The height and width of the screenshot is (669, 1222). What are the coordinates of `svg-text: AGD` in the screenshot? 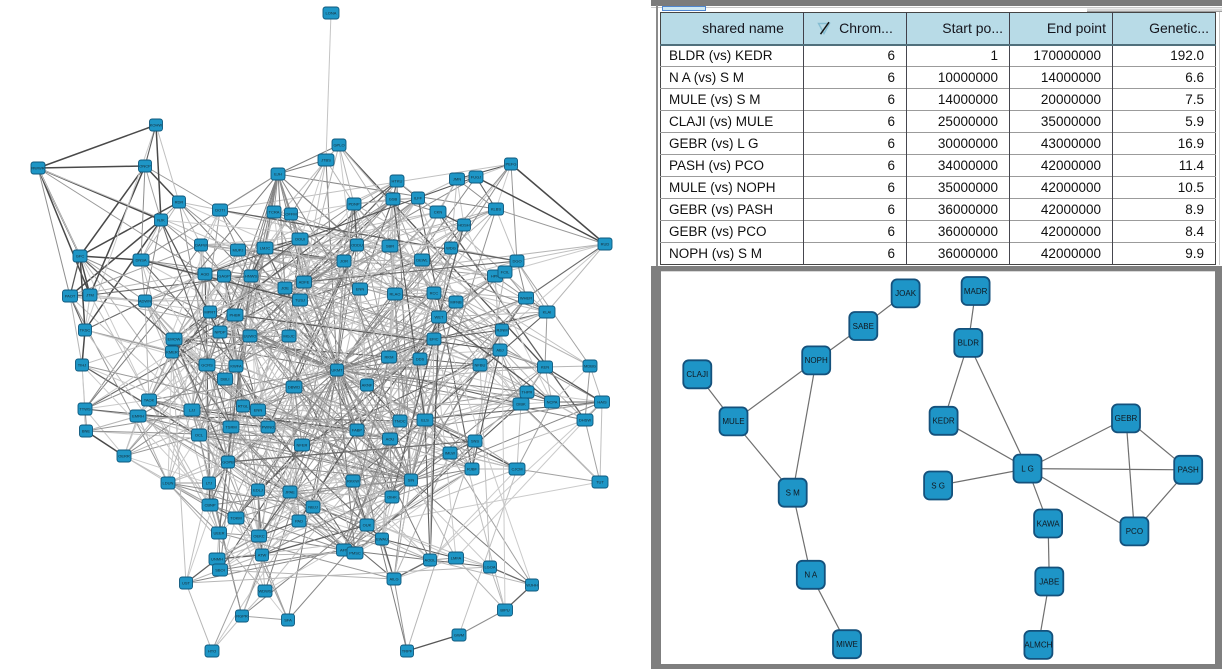 It's located at (205, 274).